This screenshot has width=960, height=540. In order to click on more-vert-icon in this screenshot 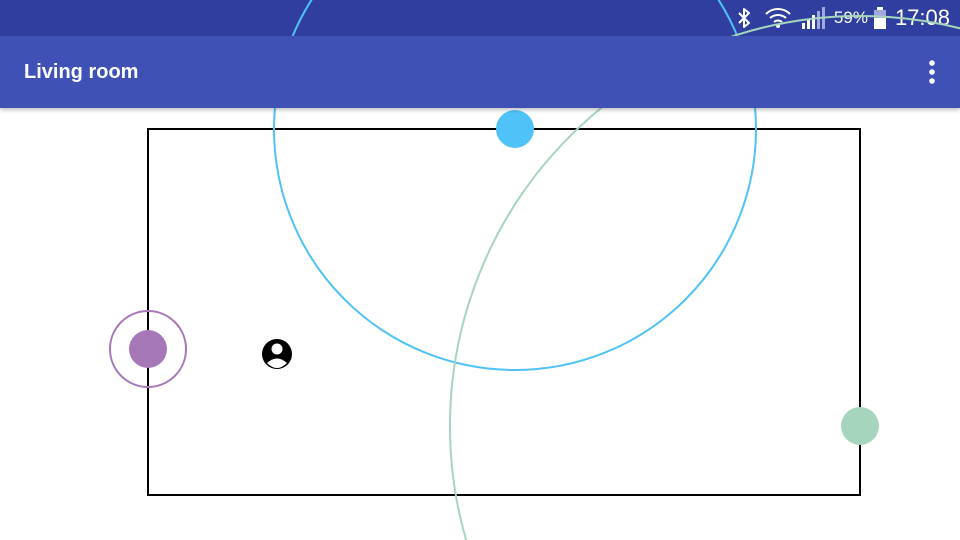, I will do `click(932, 72)`.